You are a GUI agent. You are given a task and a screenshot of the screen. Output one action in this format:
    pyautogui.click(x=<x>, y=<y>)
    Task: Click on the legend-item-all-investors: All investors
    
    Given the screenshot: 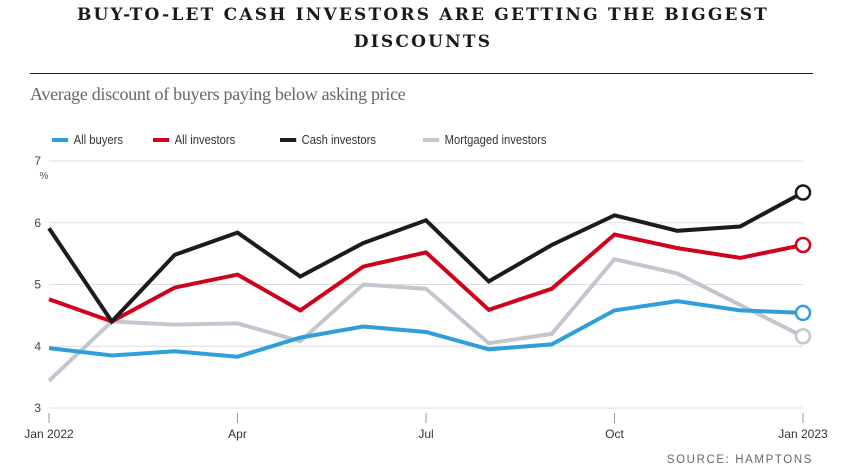 What is the action you would take?
    pyautogui.click(x=194, y=140)
    